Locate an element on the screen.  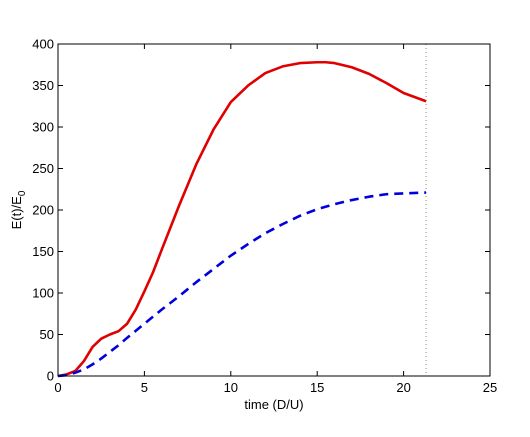
y-tick-label: 400 is located at coordinates (43, 44).